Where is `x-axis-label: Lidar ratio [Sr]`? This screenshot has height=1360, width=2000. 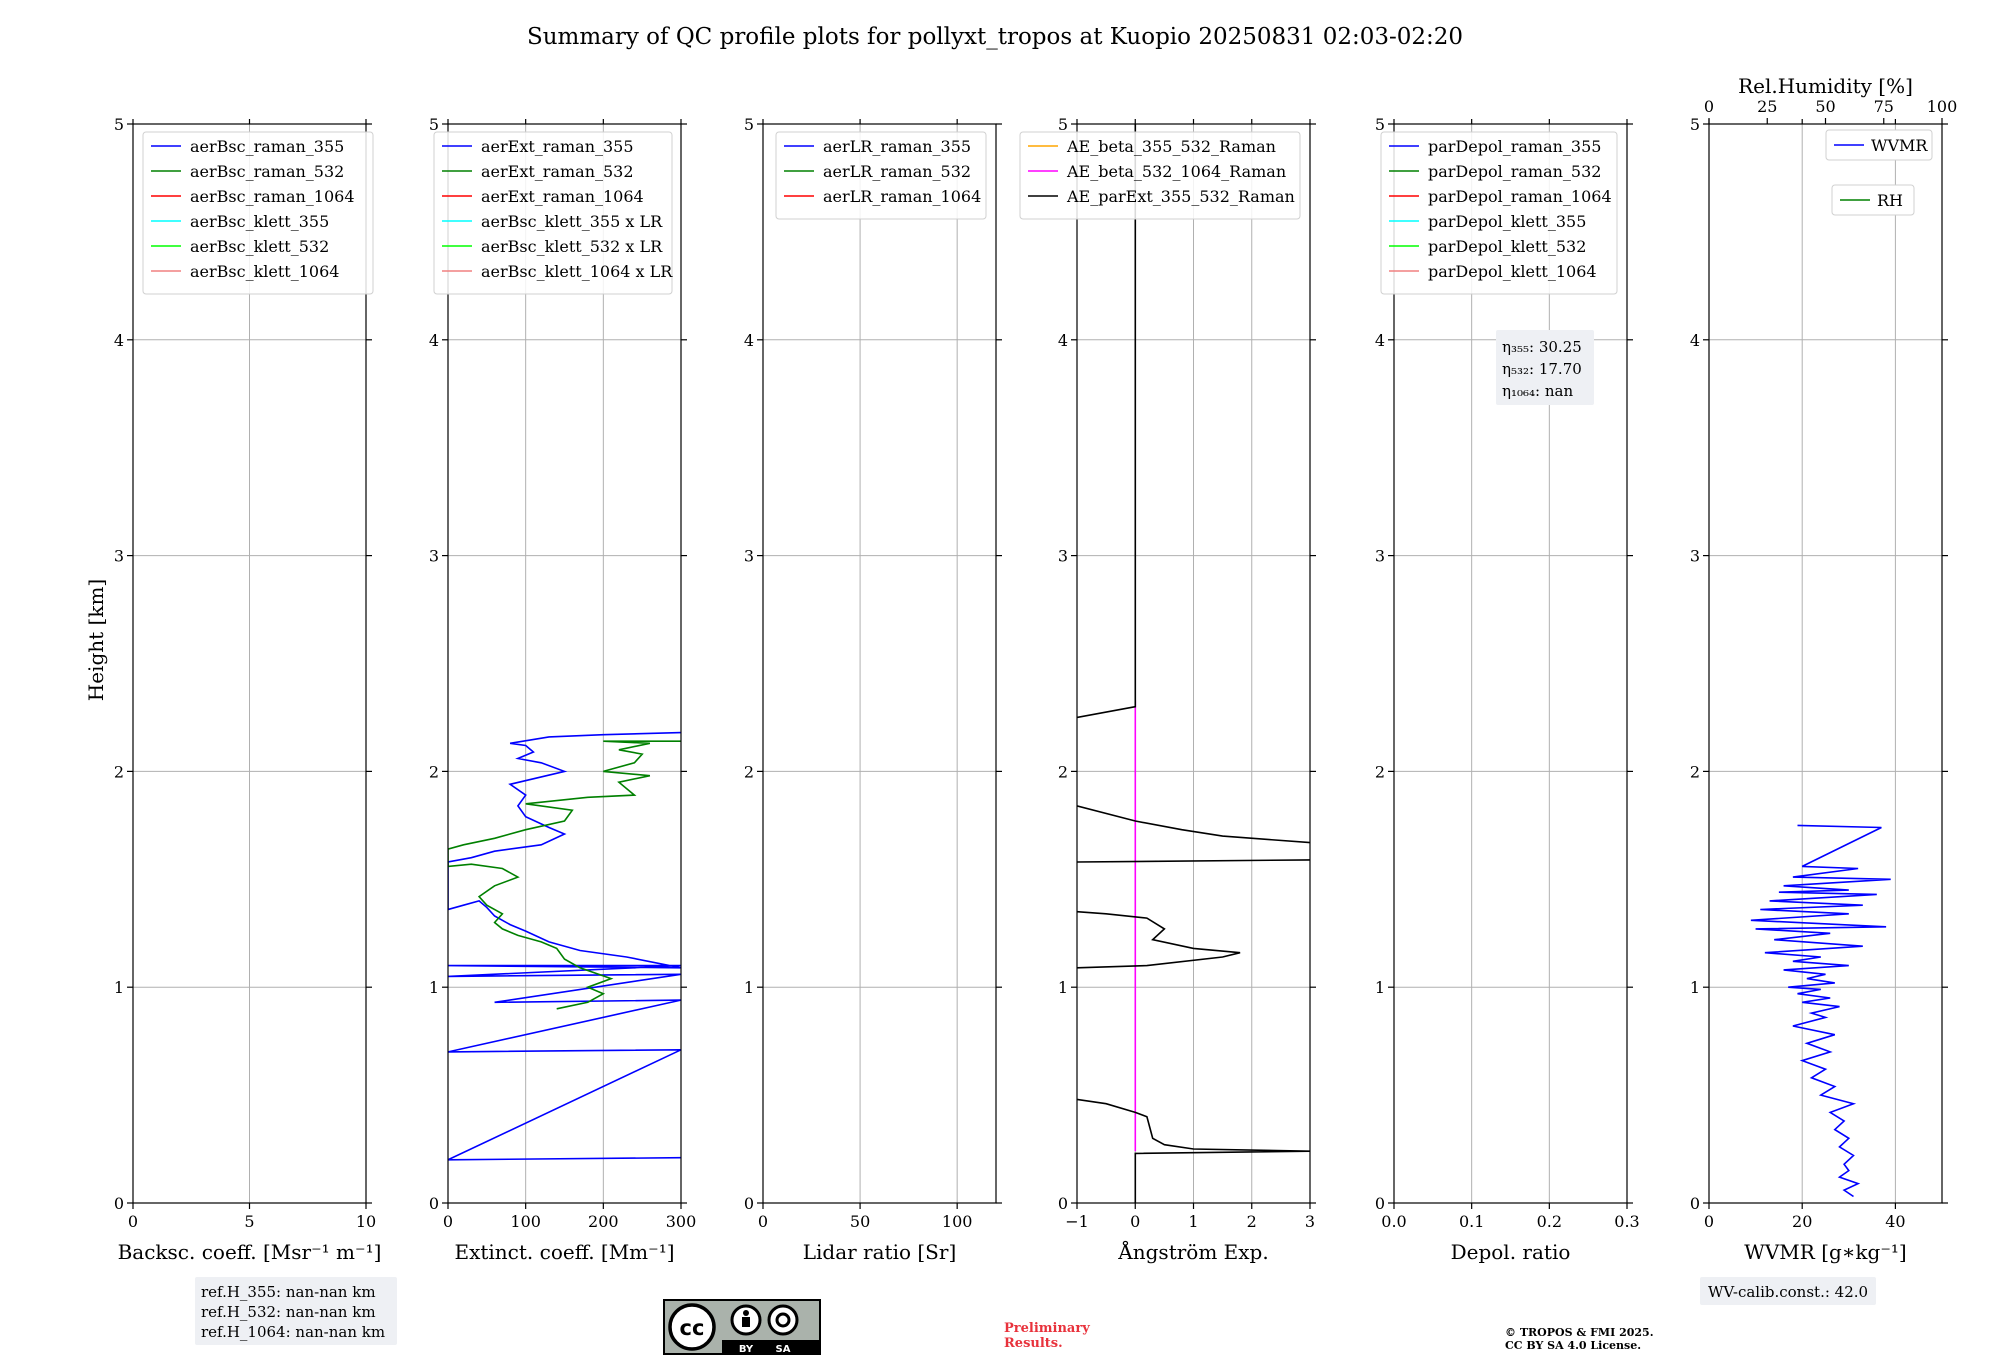 x-axis-label: Lidar ratio [Sr] is located at coordinates (880, 1252).